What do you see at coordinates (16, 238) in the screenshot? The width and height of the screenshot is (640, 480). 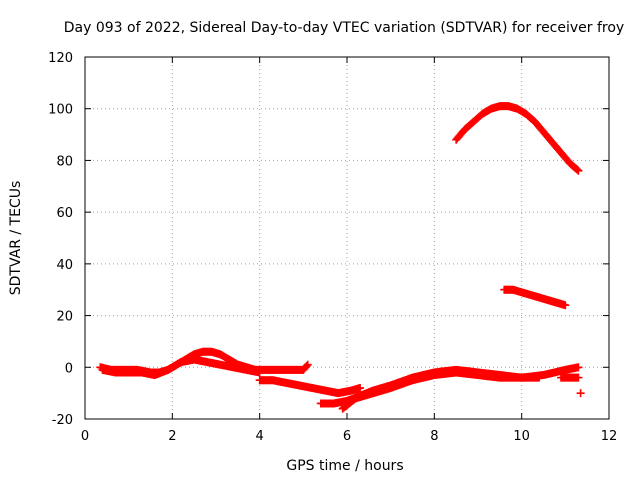 I see `y-axis-label: SDTVAR / TECUs` at bounding box center [16, 238].